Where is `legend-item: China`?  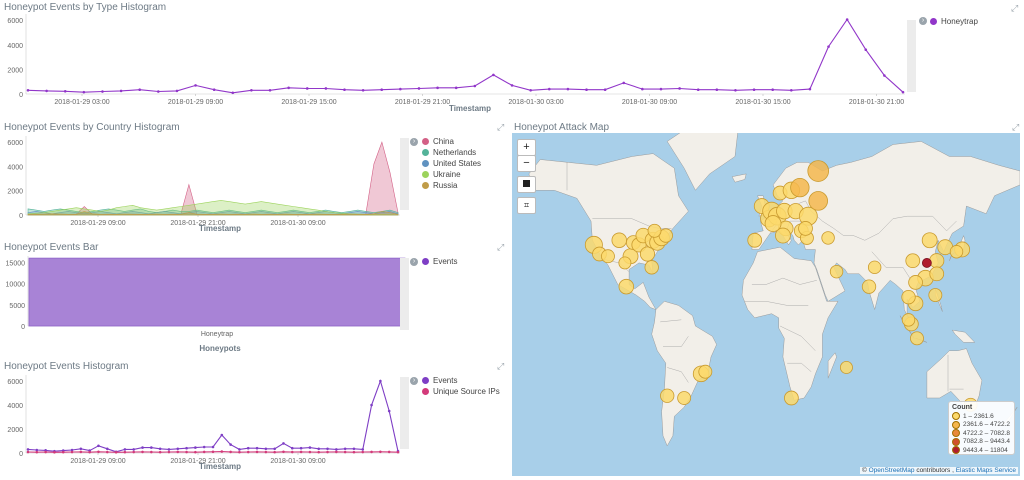 legend-item: China is located at coordinates (451, 141).